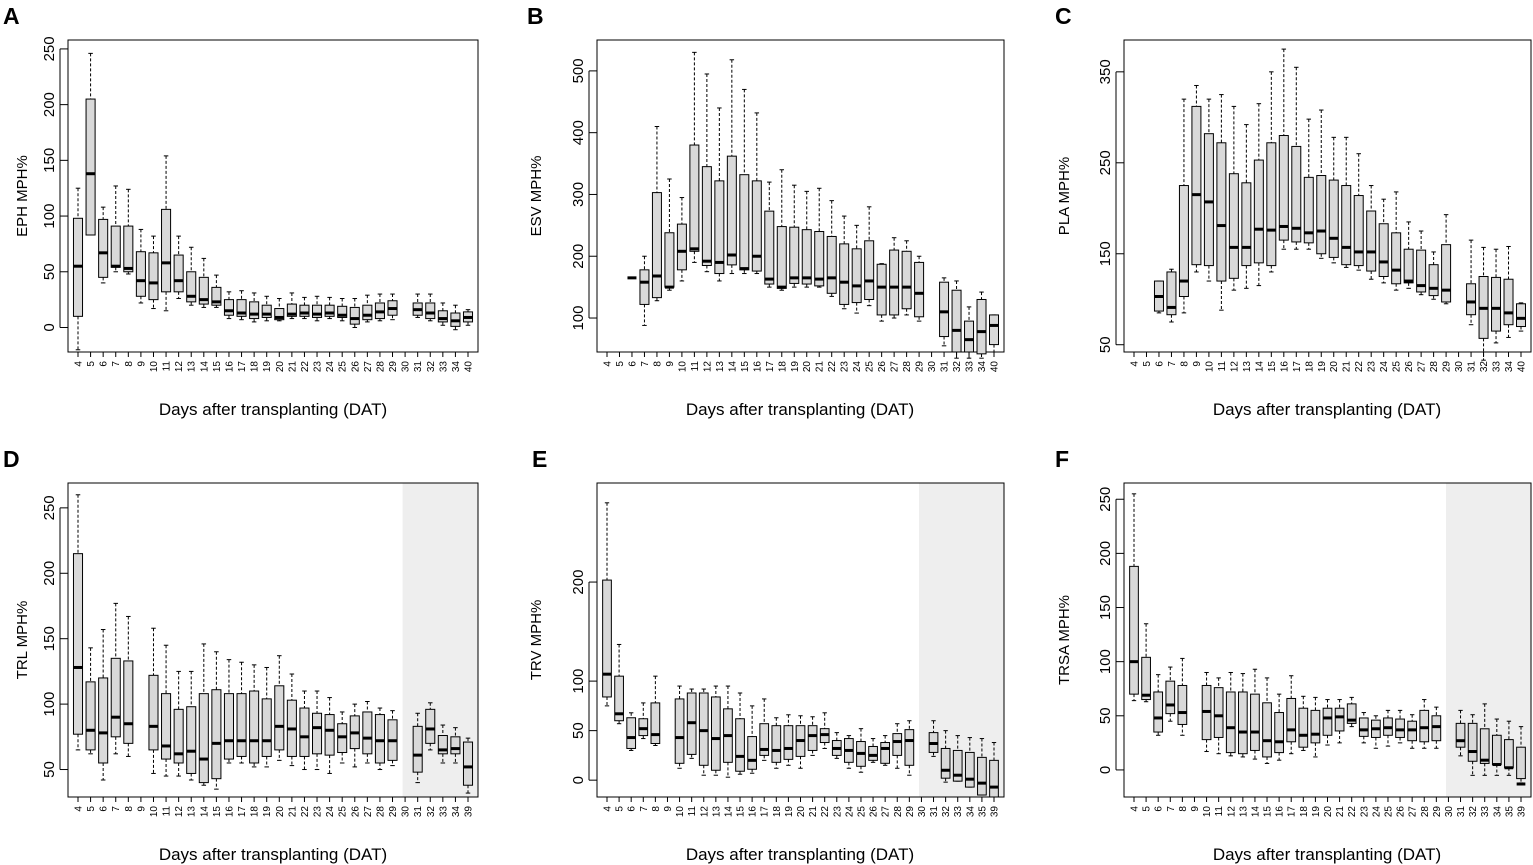  I want to click on y-tick-label: 0, so click(578, 780).